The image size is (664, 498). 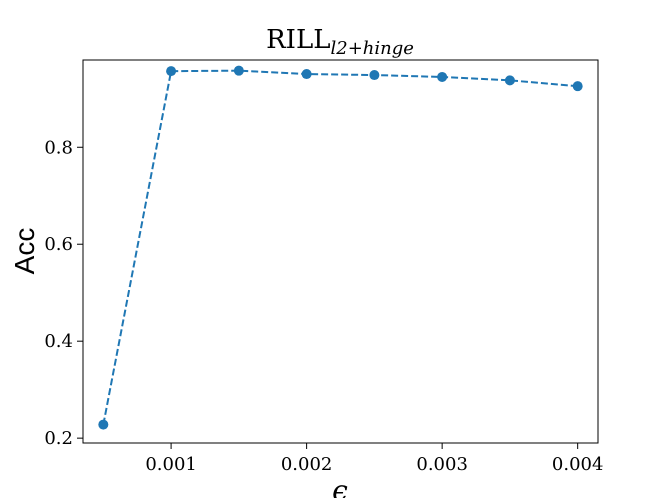 What do you see at coordinates (442, 464) in the screenshot?
I see `x-tick-label: 0.003` at bounding box center [442, 464].